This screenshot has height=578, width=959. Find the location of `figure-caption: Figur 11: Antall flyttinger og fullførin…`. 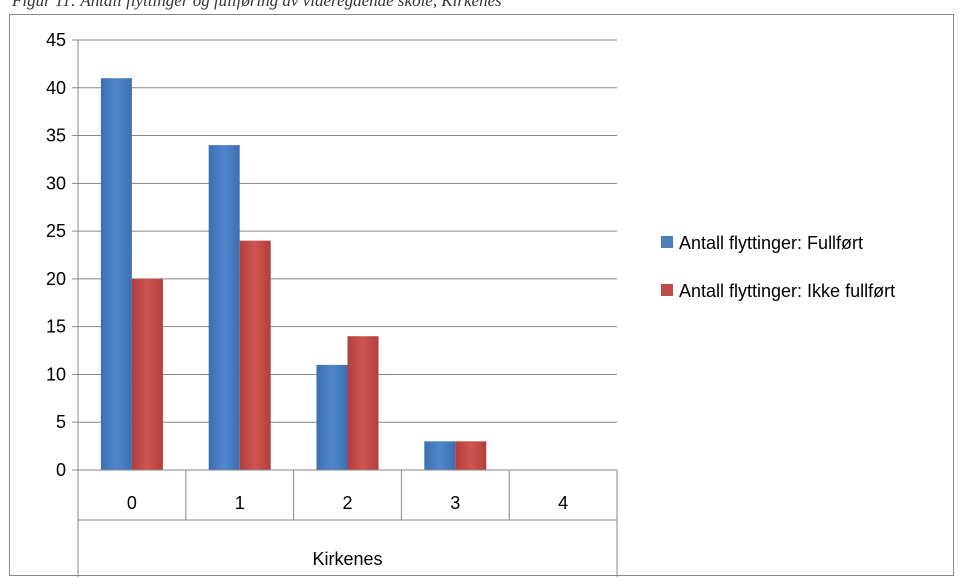

figure-caption: Figur 11: Antall flyttinger og fullførin… is located at coordinates (257, 5).